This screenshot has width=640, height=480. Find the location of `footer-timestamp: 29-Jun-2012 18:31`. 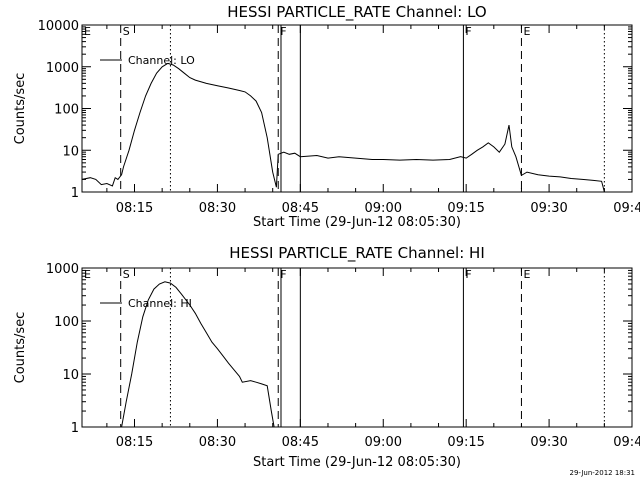

footer-timestamp: 29-Jun-2012 18:31 is located at coordinates (603, 473).